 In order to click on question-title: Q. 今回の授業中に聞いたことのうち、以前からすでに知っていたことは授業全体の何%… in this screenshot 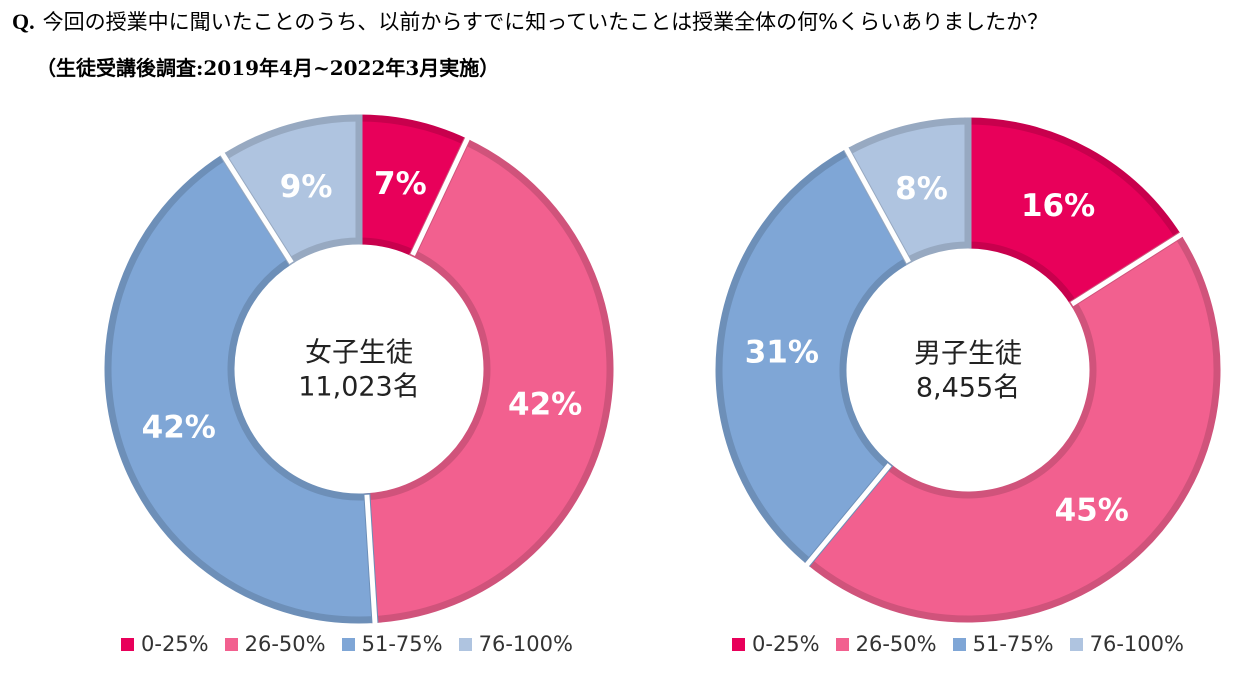, I will do `click(530, 21)`.